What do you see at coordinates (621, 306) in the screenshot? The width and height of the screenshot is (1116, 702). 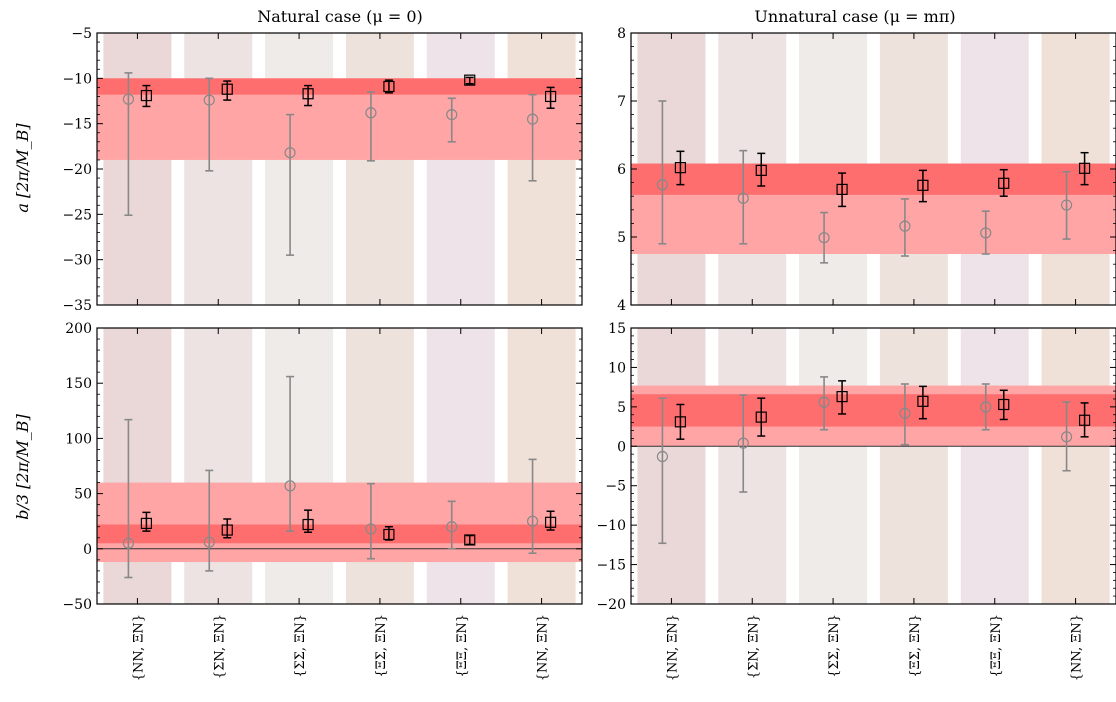 I see `y-tick-label: 4` at bounding box center [621, 306].